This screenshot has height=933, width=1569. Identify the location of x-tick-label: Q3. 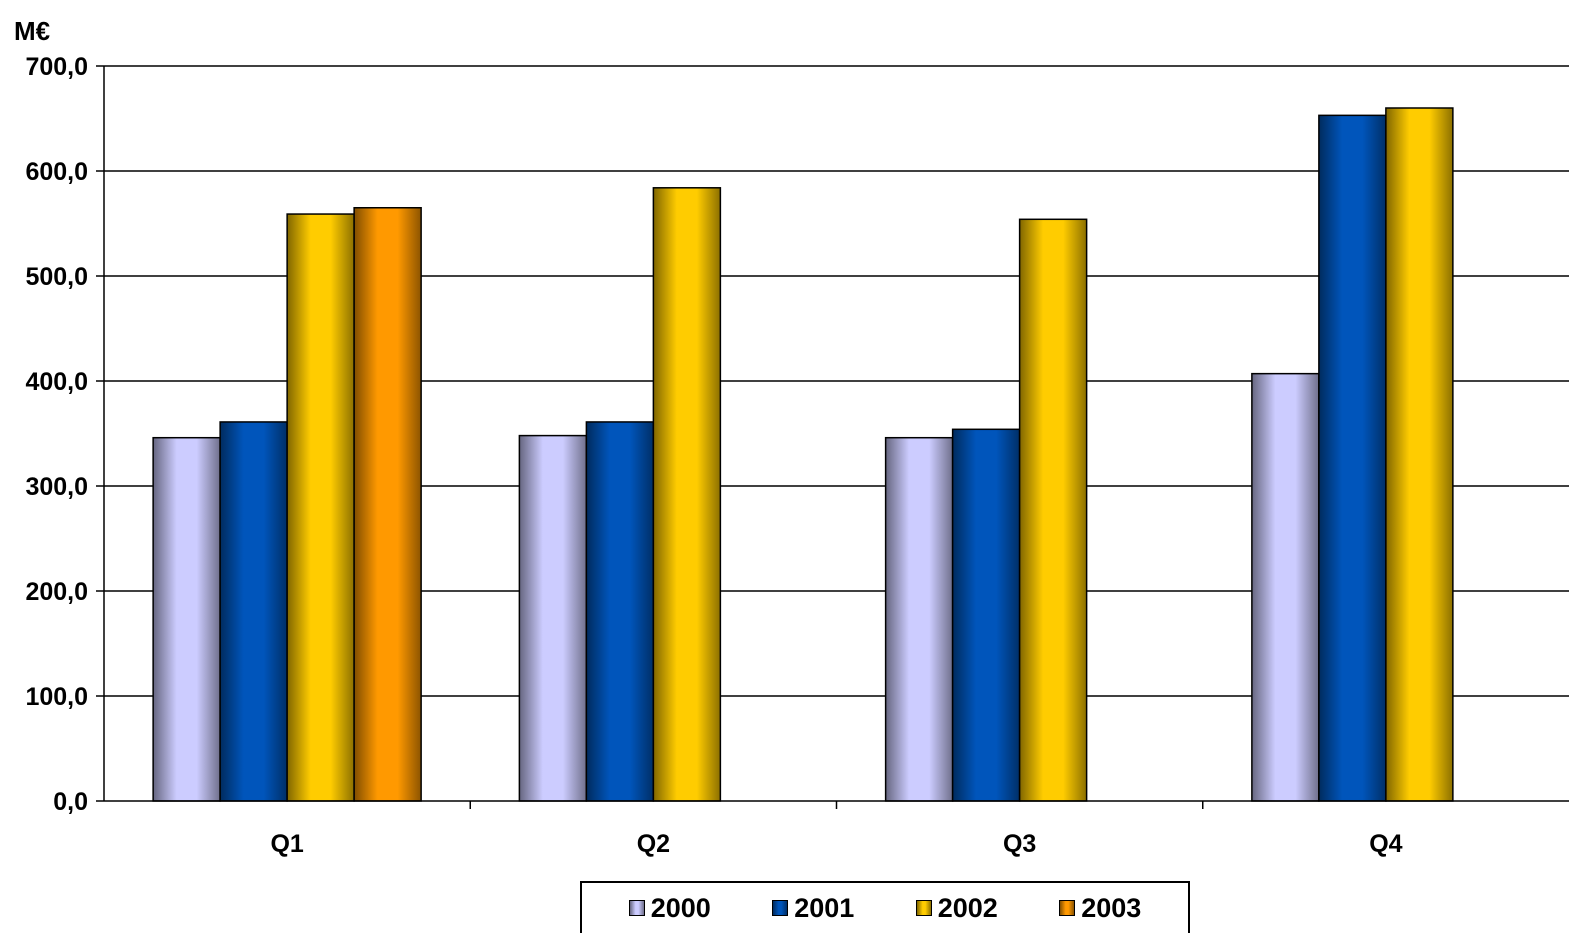
(1019, 844).